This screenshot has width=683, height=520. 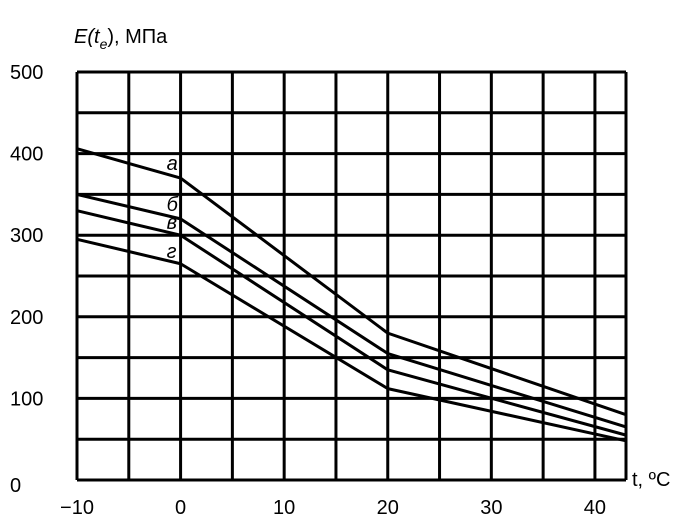 What do you see at coordinates (651, 480) in the screenshot?
I see `x-axis-title: t, ºC` at bounding box center [651, 480].